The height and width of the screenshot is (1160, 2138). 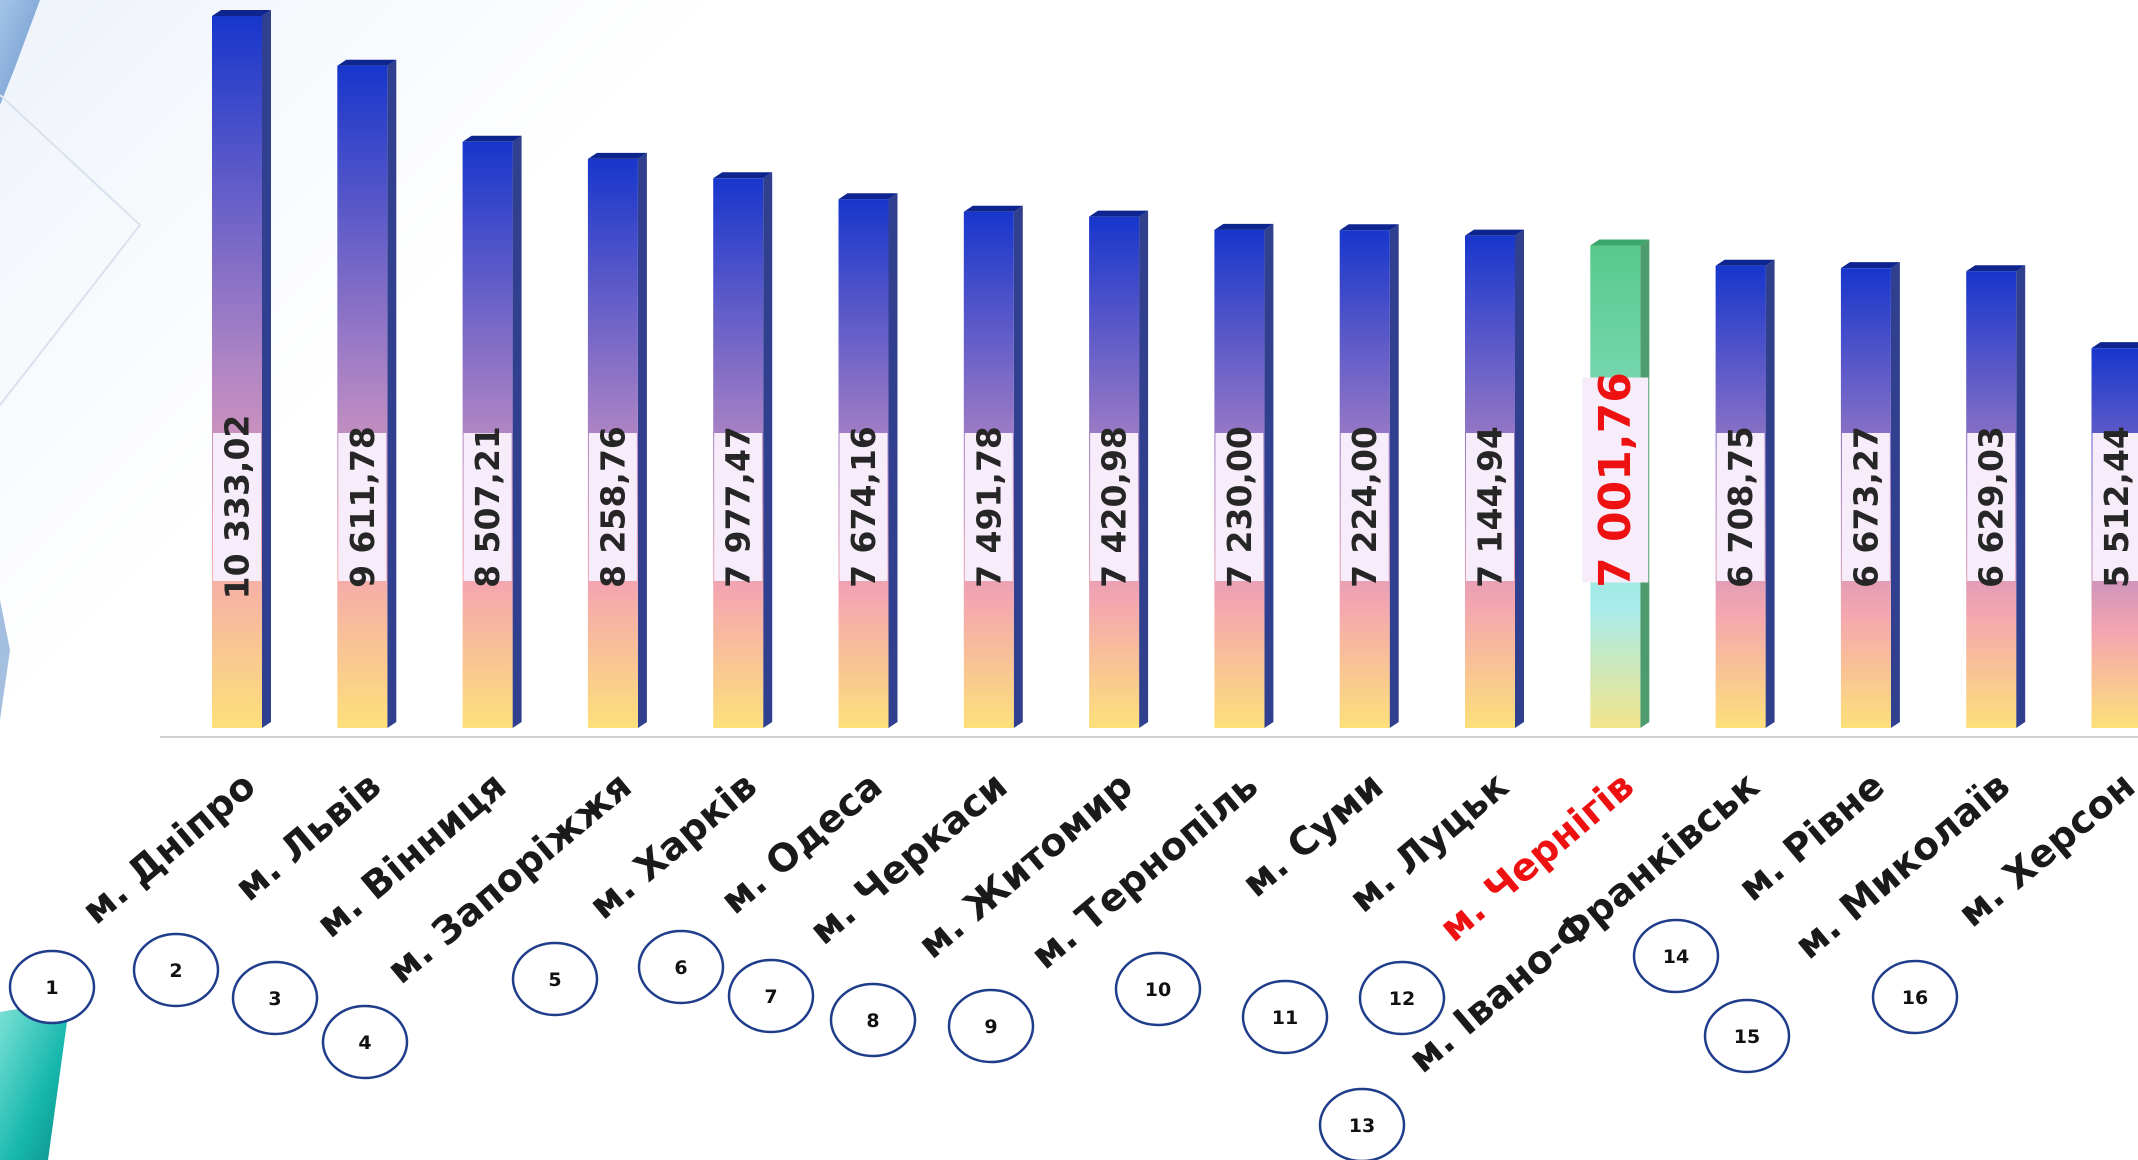 I want to click on rank-bubble-13: 13, so click(x=1362, y=1123).